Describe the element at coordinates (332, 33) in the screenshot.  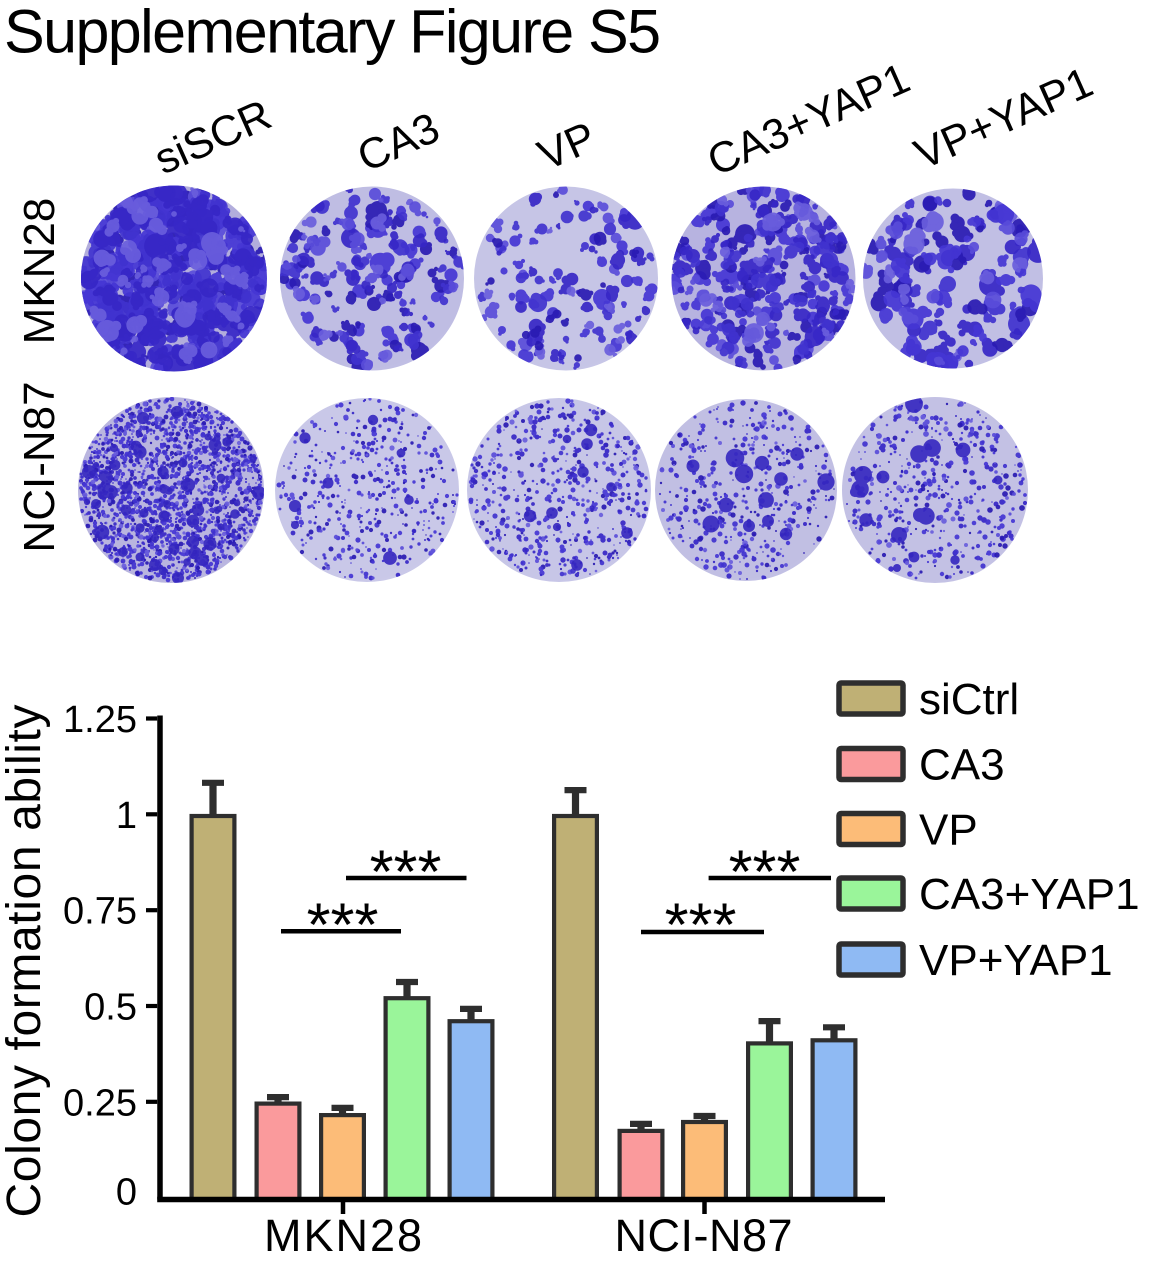
I see `svg-text: Supplementary Figure S5` at that location.